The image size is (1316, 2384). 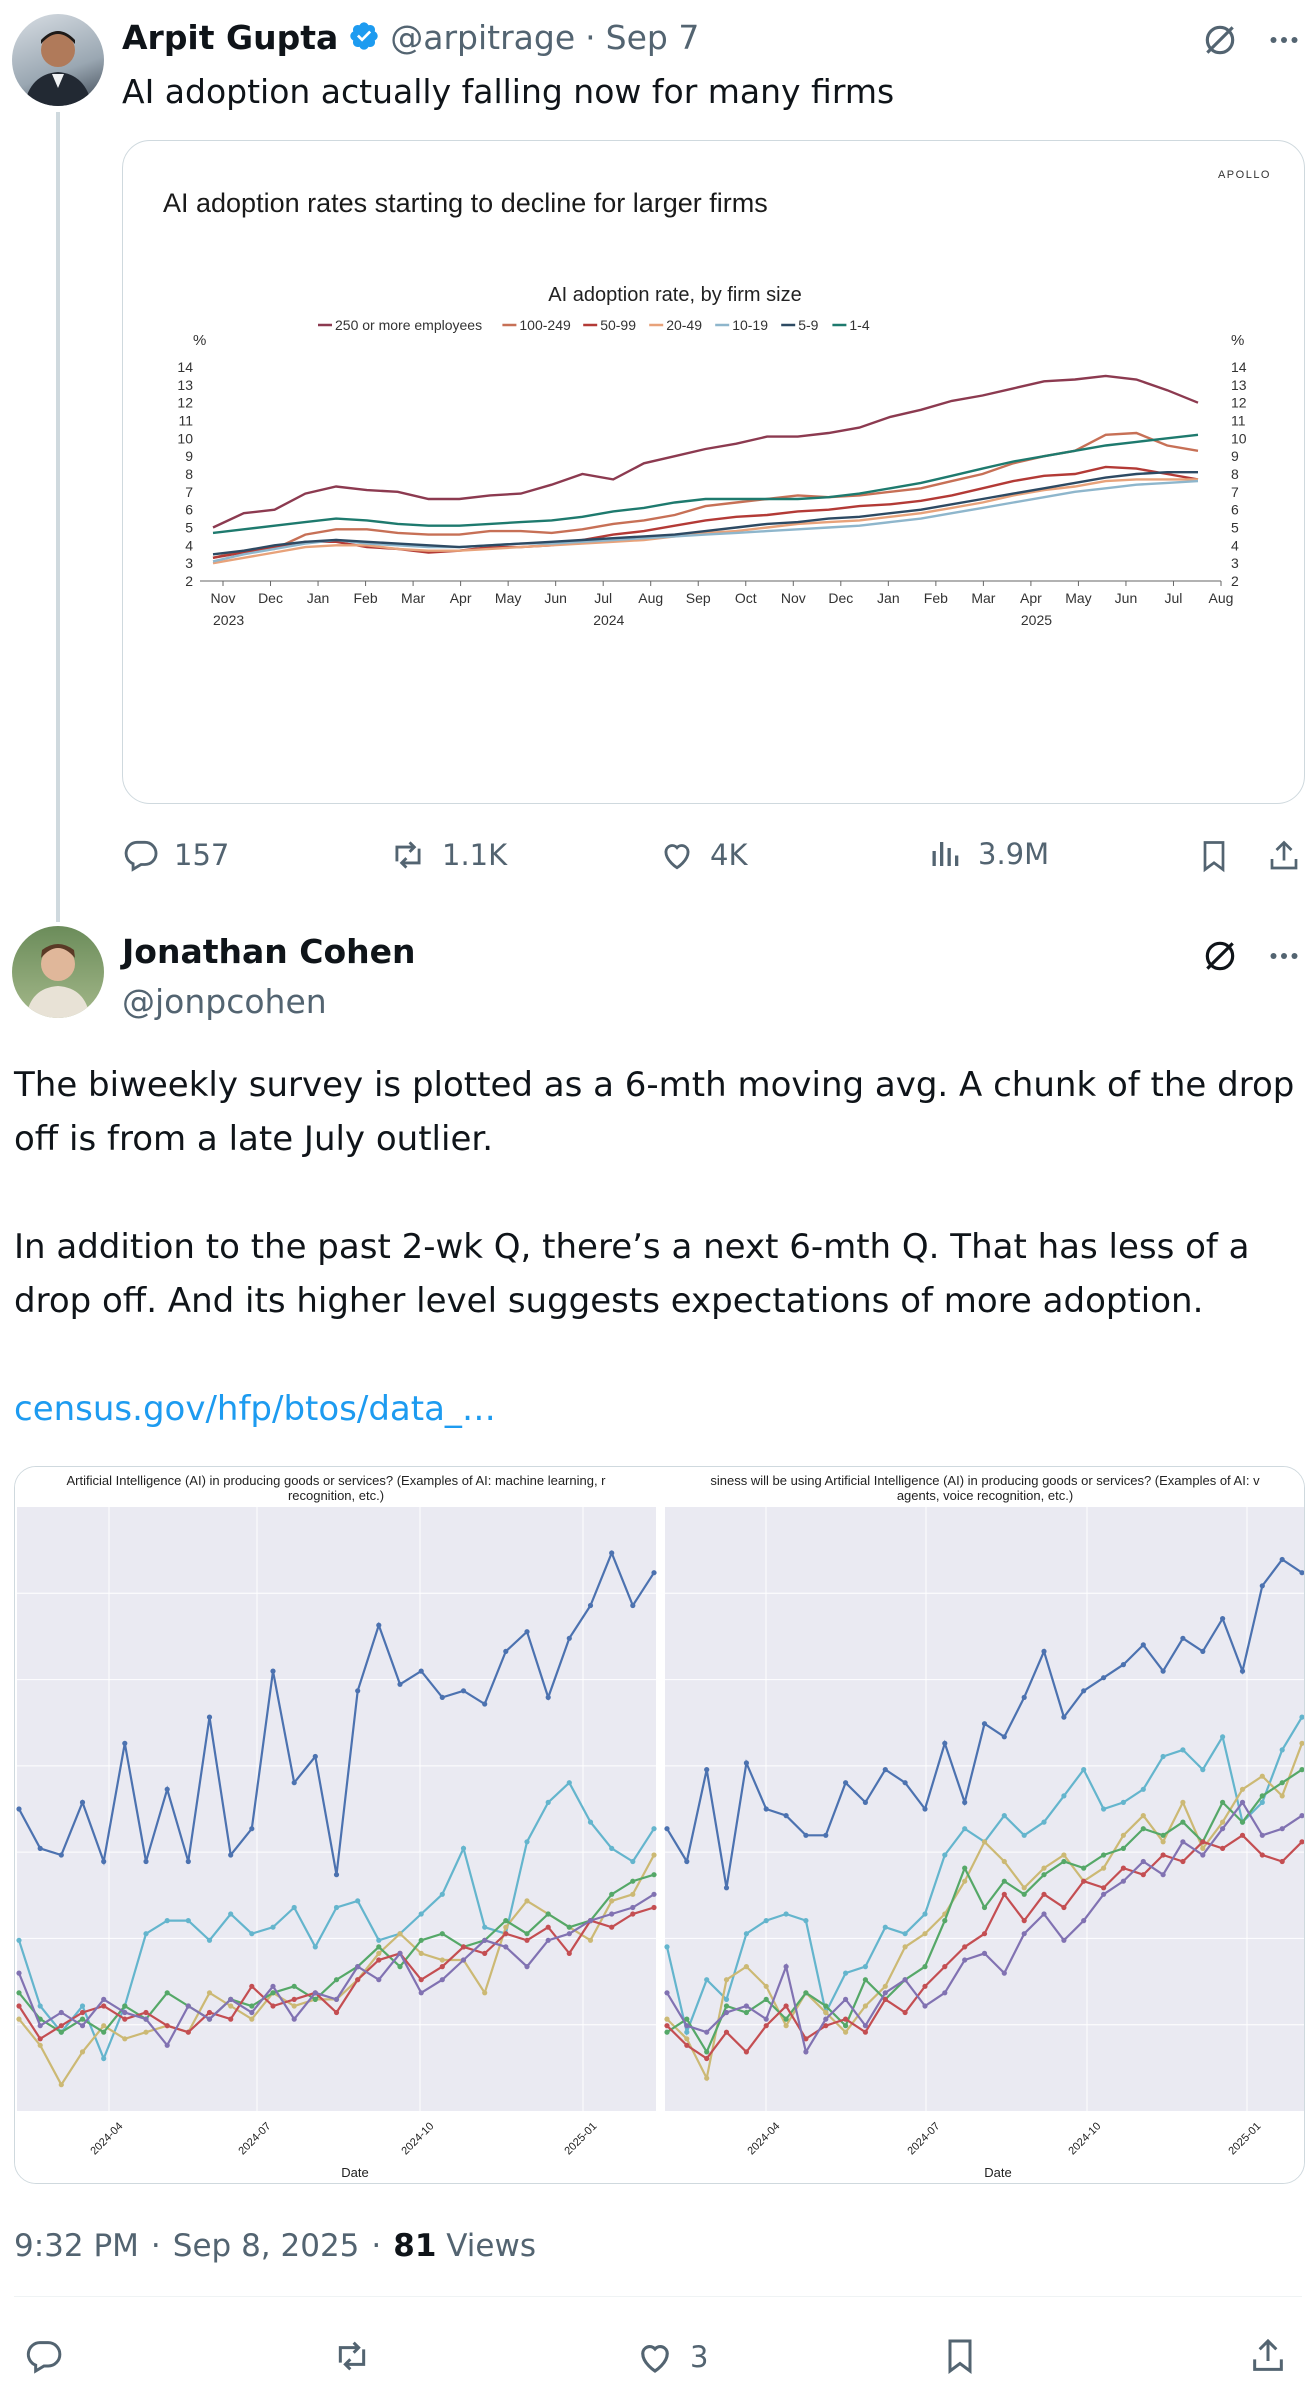 What do you see at coordinates (230, 37) in the screenshot?
I see `author-name: Arpit Gupta` at bounding box center [230, 37].